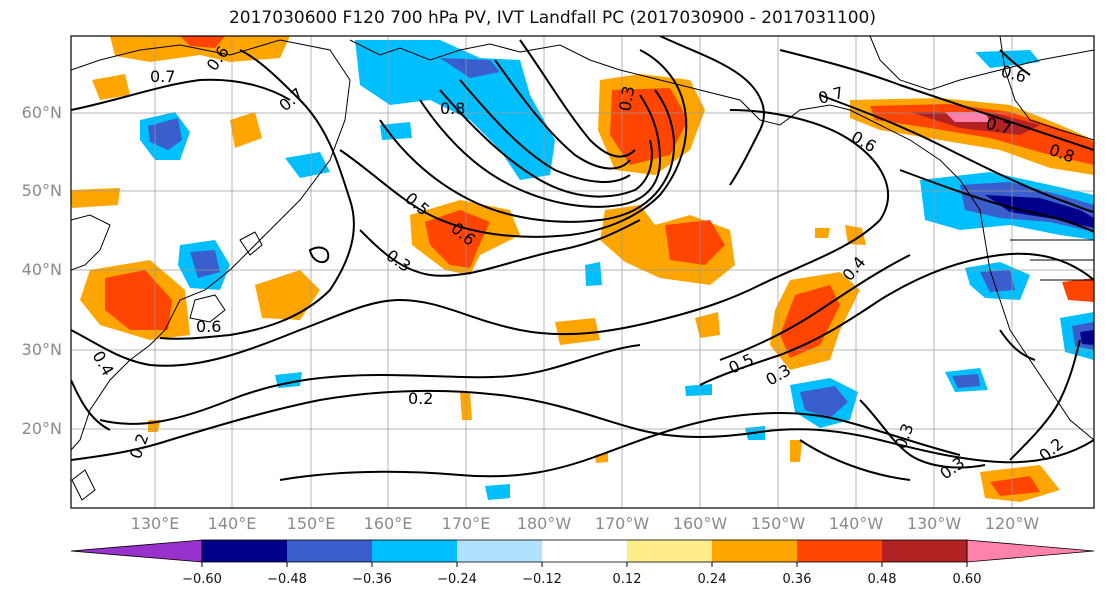 This screenshot has height=601, width=1105. I want to click on colorbar-tick-label: −0.24, so click(457, 579).